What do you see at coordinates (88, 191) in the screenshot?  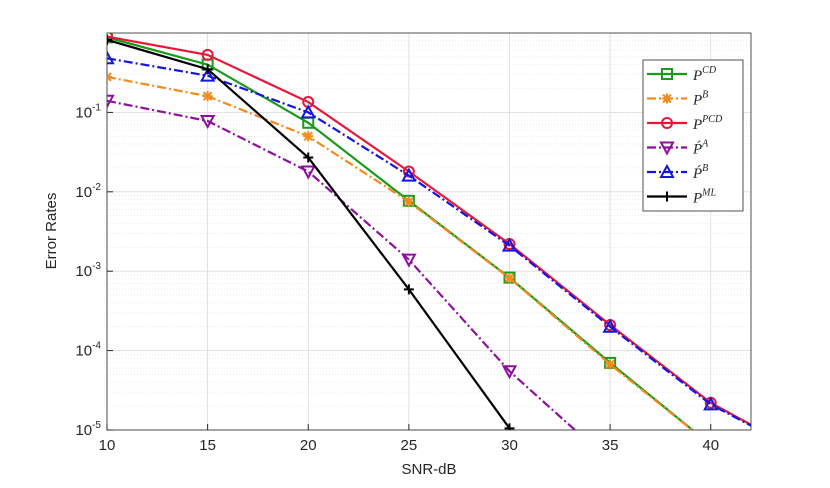 I see `y-tick-label: 10⁻²` at bounding box center [88, 191].